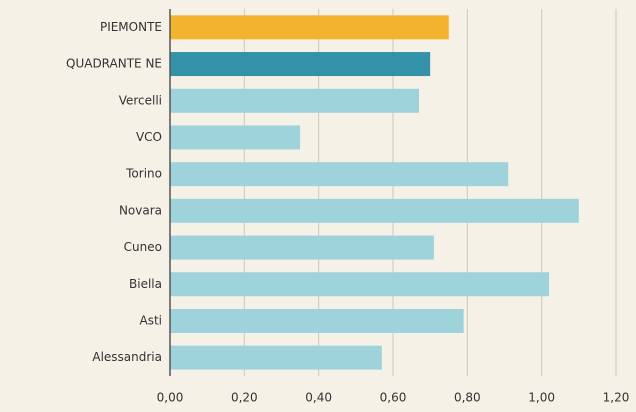  I want to click on y-tick-label: Alessandria, so click(127, 357).